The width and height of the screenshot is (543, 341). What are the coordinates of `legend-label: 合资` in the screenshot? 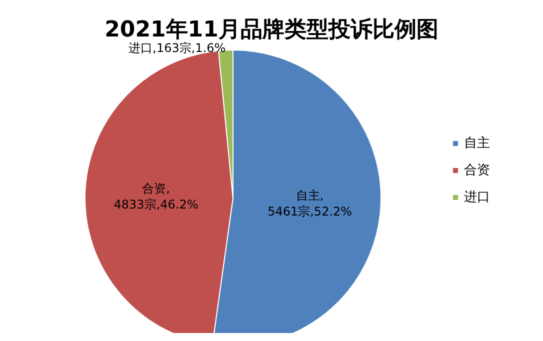 It's located at (477, 170).